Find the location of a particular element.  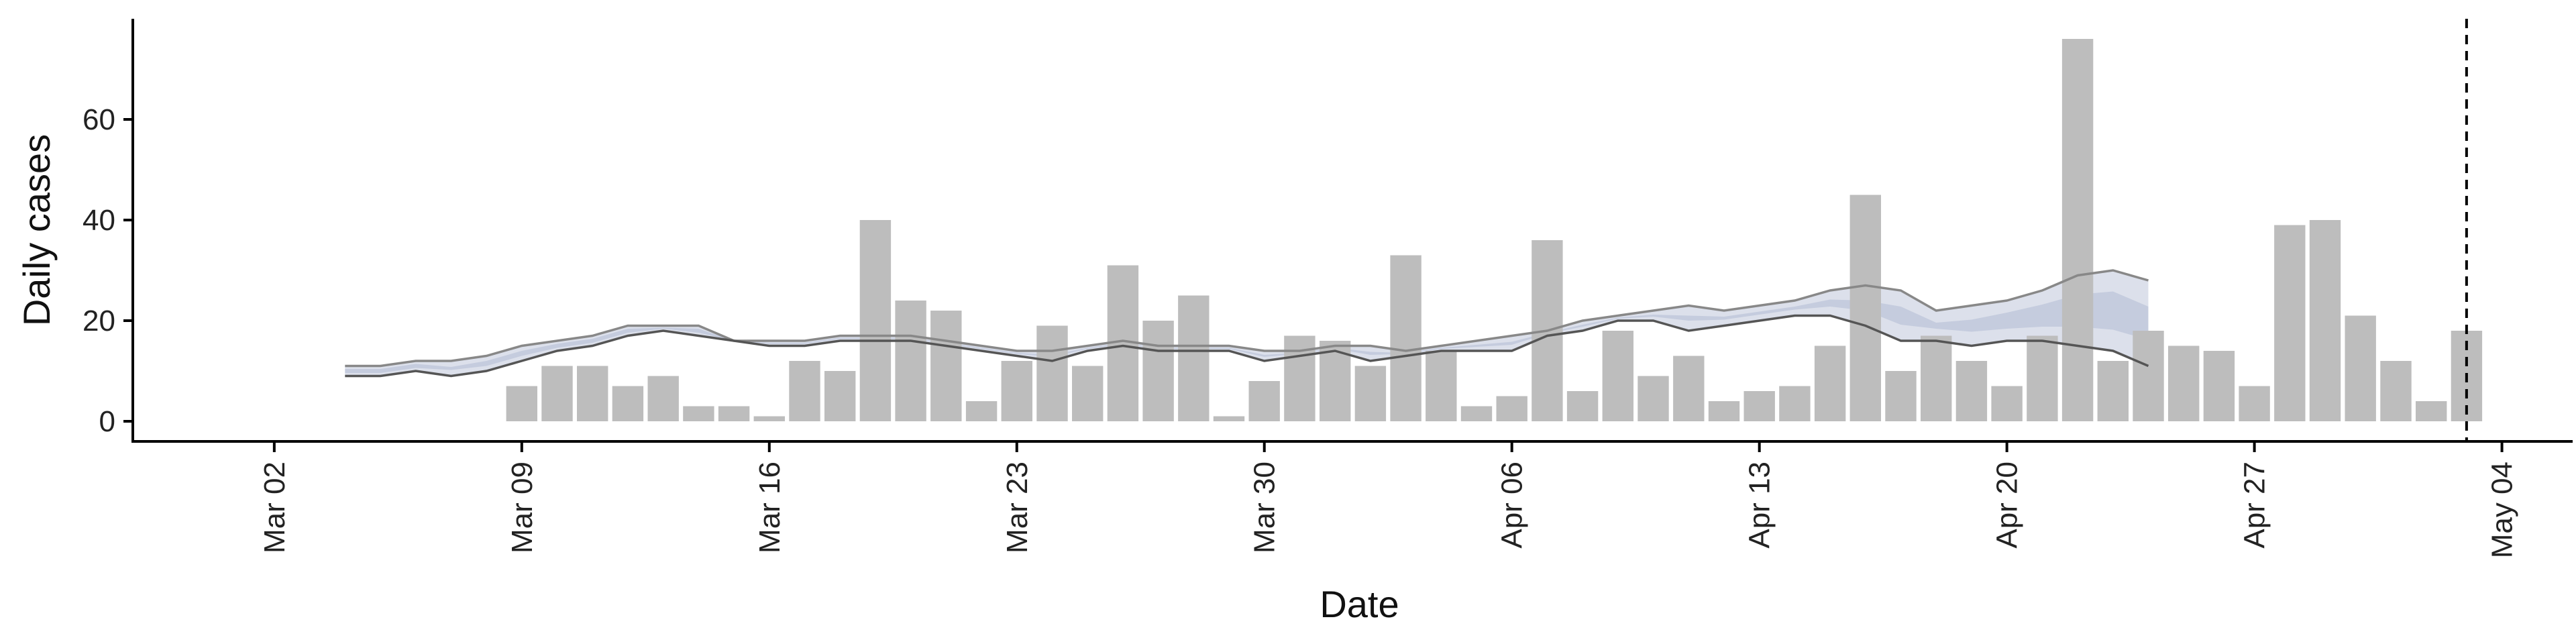

y-tick-label: 40 is located at coordinates (99, 220).